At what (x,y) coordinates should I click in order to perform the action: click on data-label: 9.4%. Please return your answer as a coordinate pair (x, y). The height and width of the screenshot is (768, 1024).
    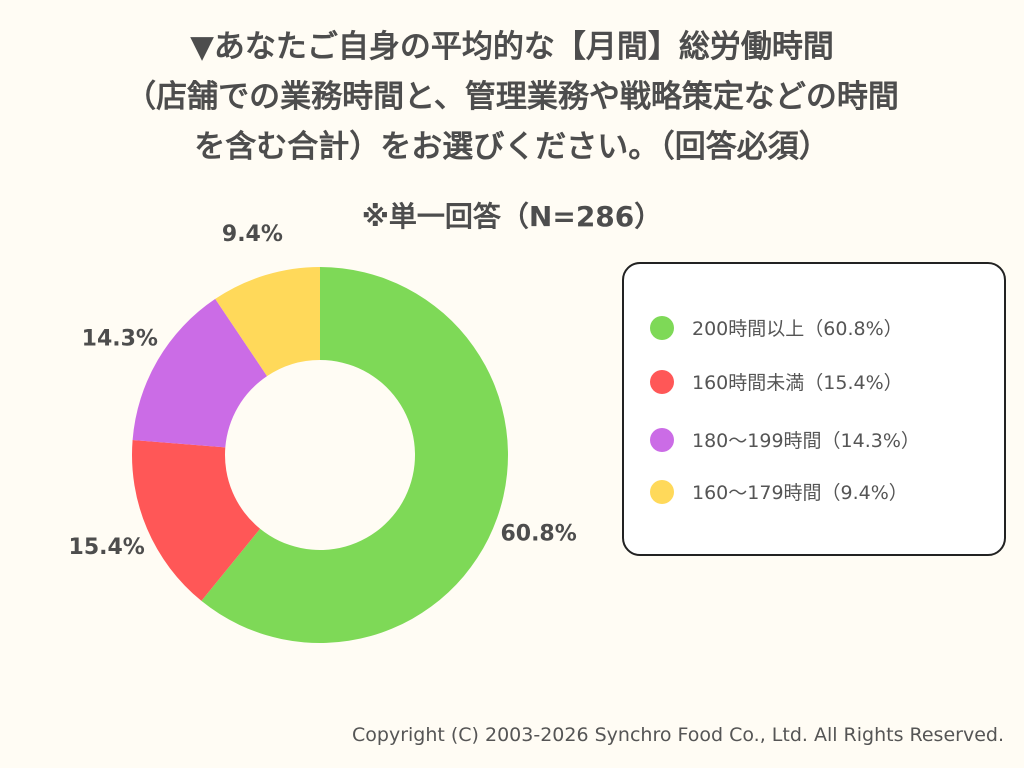
    Looking at the image, I should click on (252, 234).